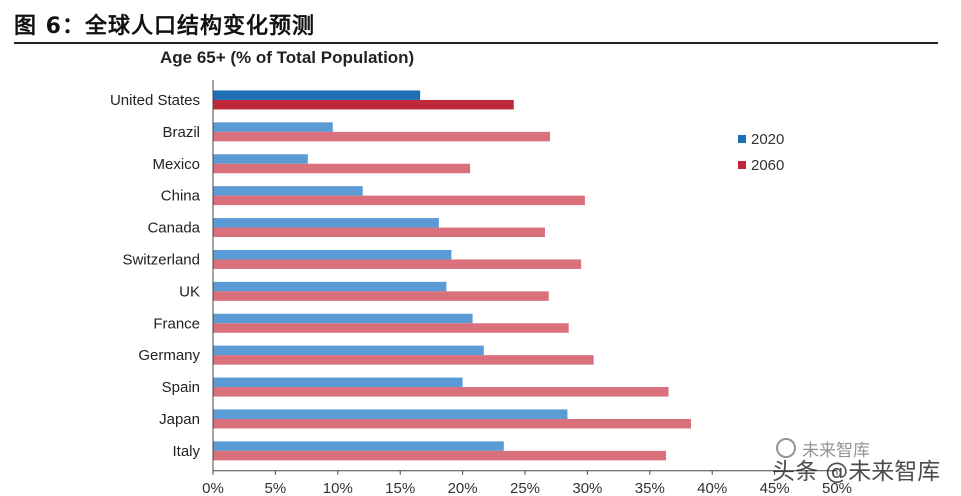 The width and height of the screenshot is (961, 496). What do you see at coordinates (179, 419) in the screenshot?
I see `category-label-japan: Japan` at bounding box center [179, 419].